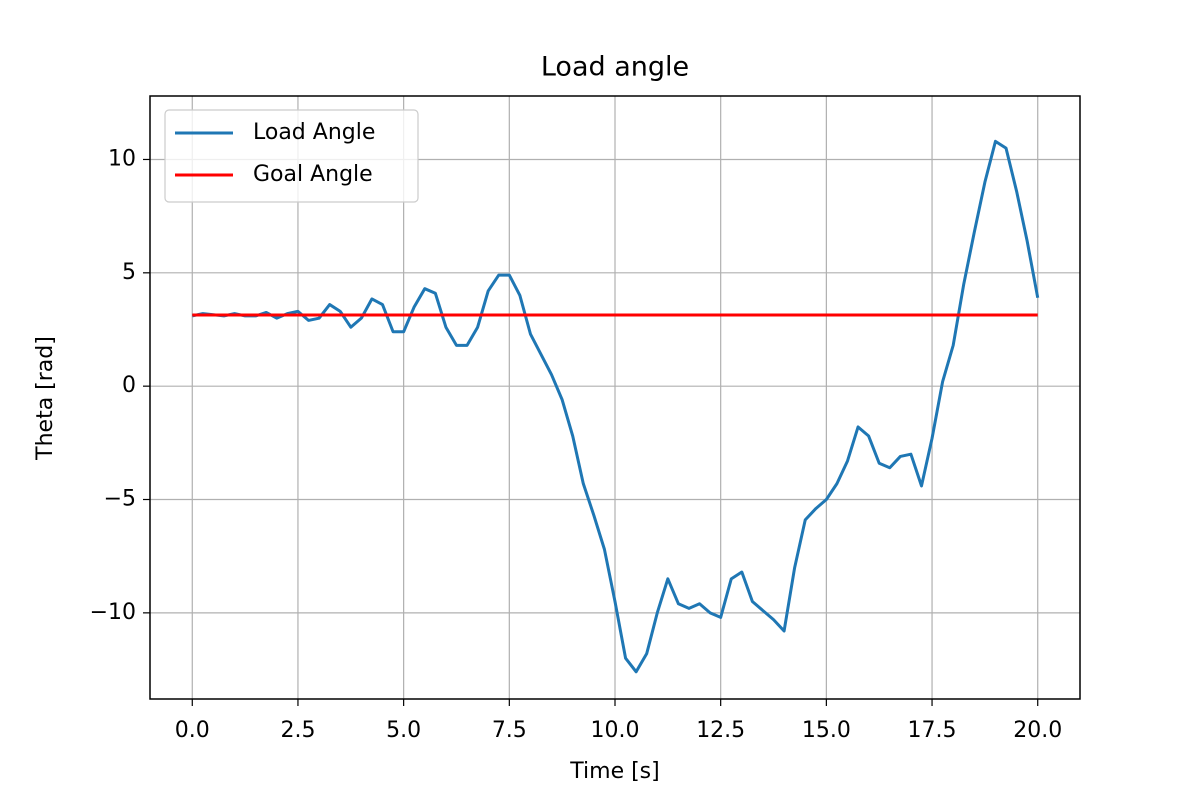 The height and width of the screenshot is (804, 1200). I want to click on x-tick-label: 2.5, so click(297, 730).